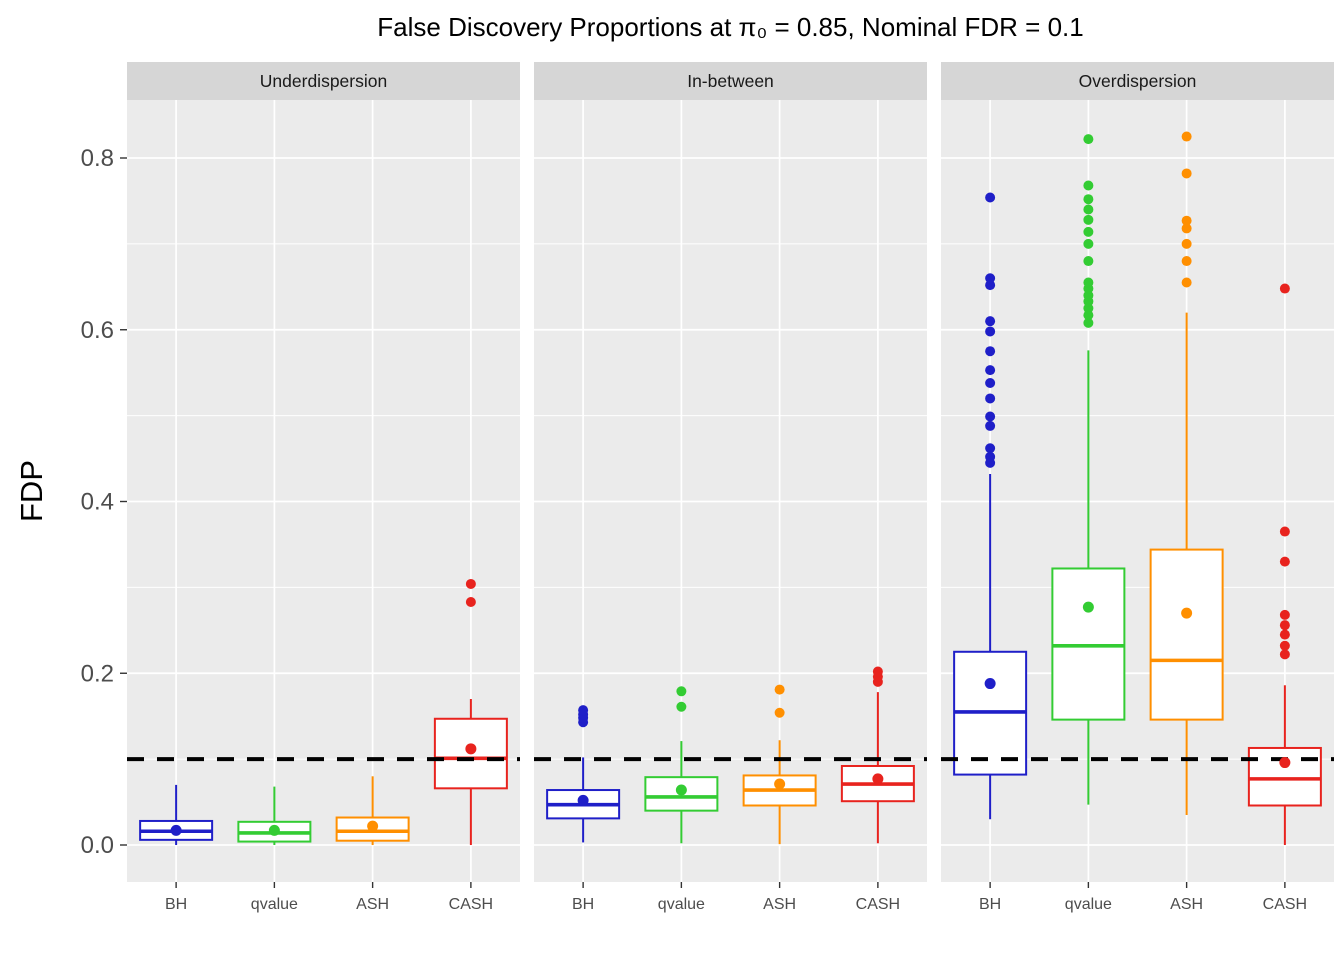 The image size is (1344, 960). I want to click on facet-strip-label: Underdispersion, so click(323, 81).